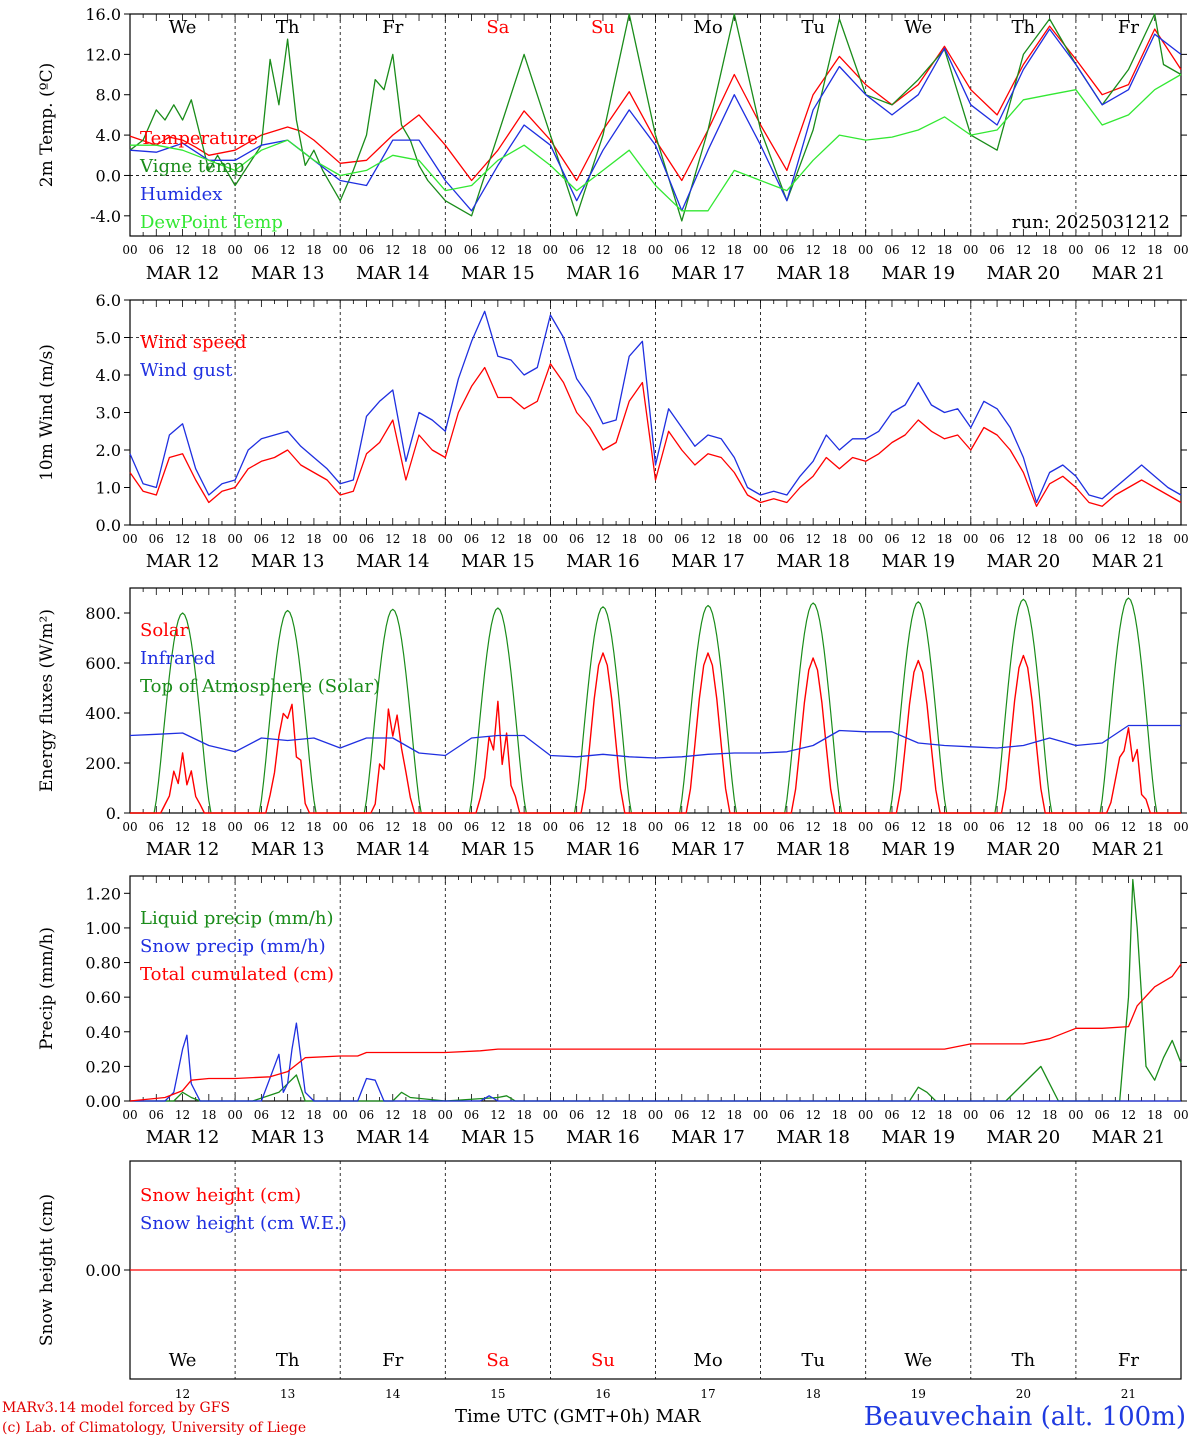  I want to click on legend-entry: Wind speed, so click(193, 342).